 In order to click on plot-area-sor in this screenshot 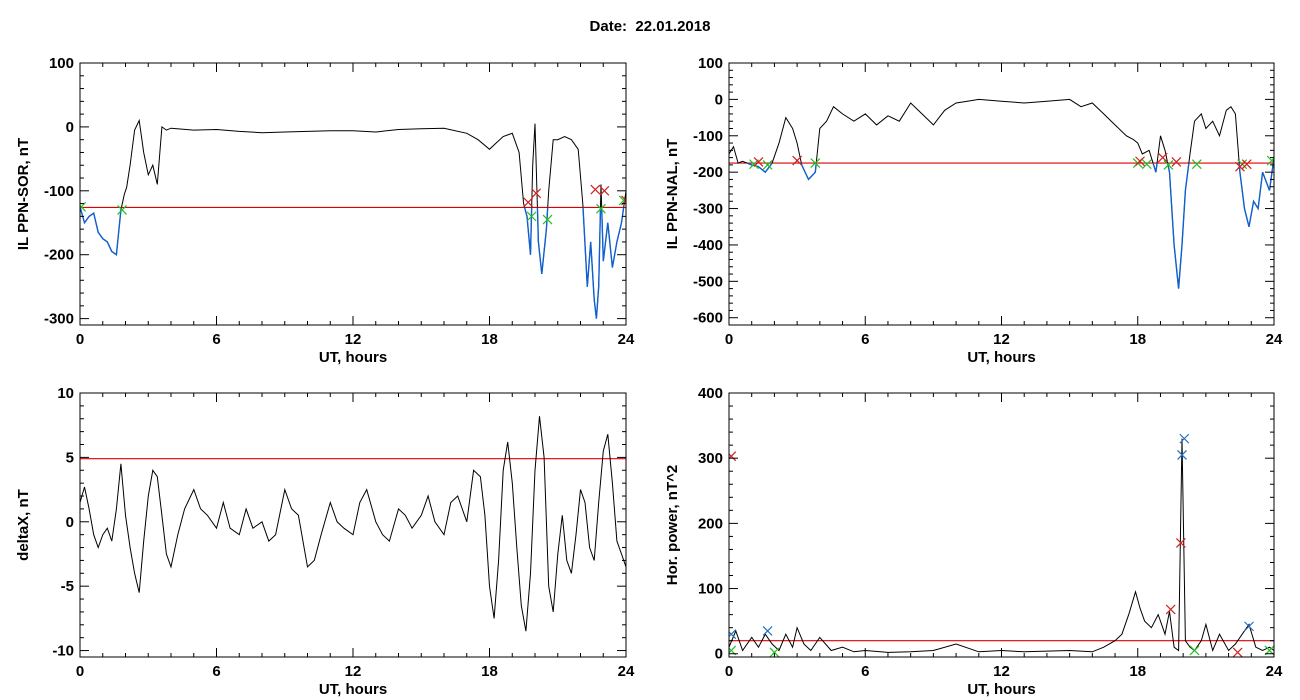, I will do `click(353, 218)`.